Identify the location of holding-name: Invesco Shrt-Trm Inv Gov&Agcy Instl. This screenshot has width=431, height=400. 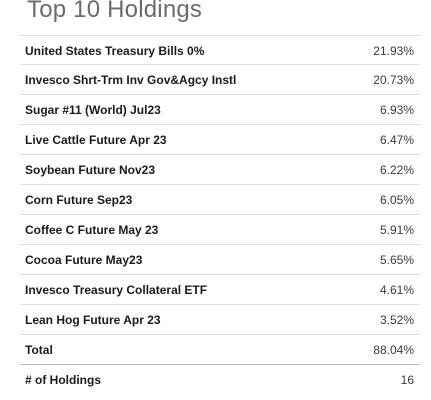
(131, 80).